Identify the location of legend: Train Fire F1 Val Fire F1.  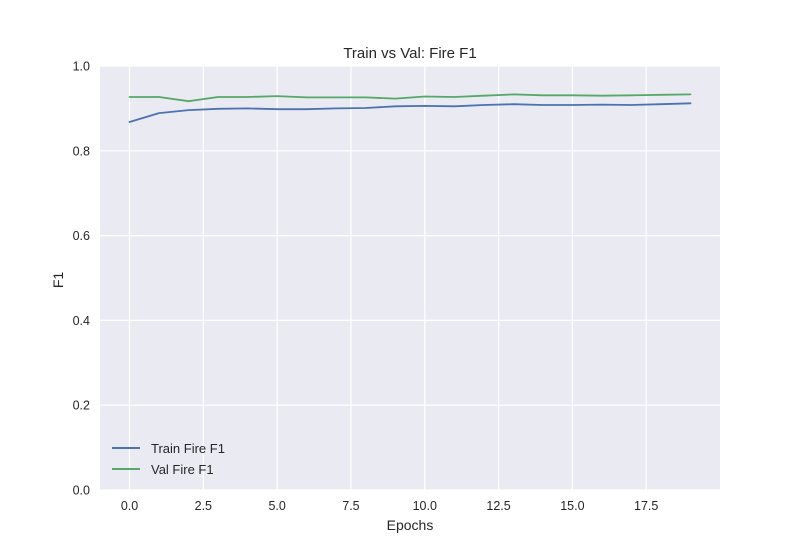
(168, 459).